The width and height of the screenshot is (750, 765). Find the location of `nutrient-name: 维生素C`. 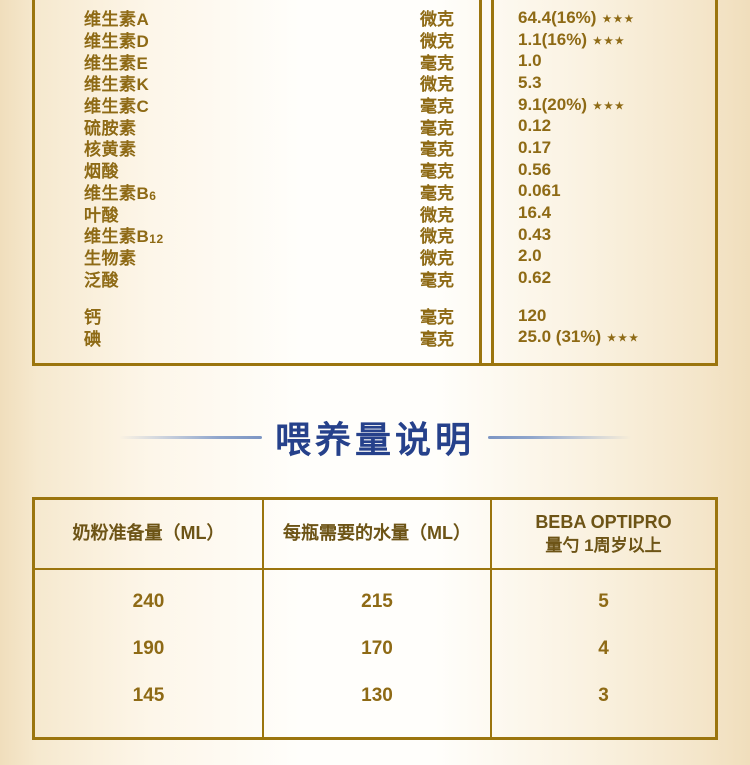

nutrient-name: 维生素C is located at coordinates (117, 107).